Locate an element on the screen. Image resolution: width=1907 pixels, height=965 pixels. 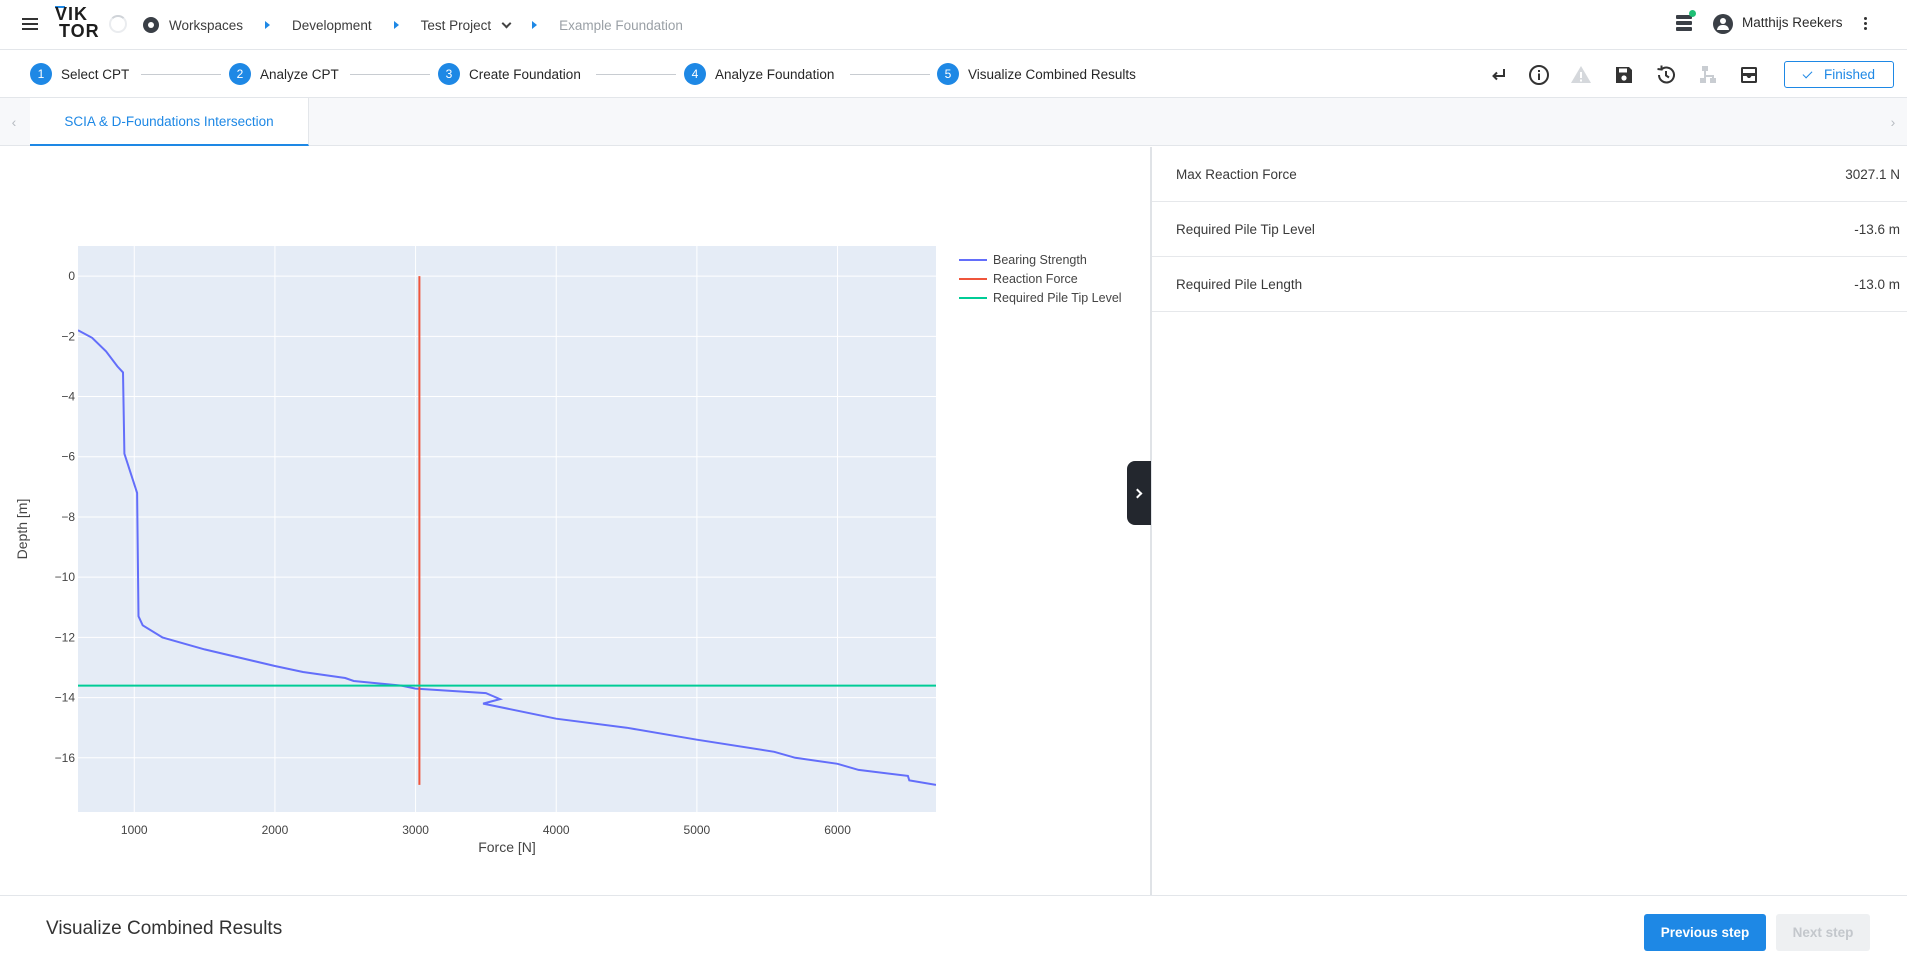
save-icon is located at coordinates (1624, 75).